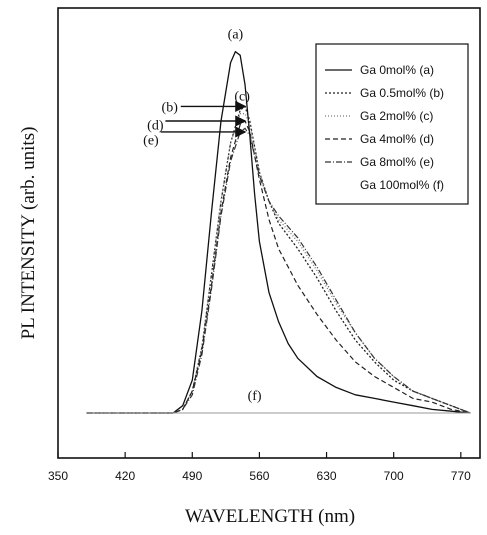 The height and width of the screenshot is (535, 487). I want to click on annotation-label: (a), so click(236, 34).